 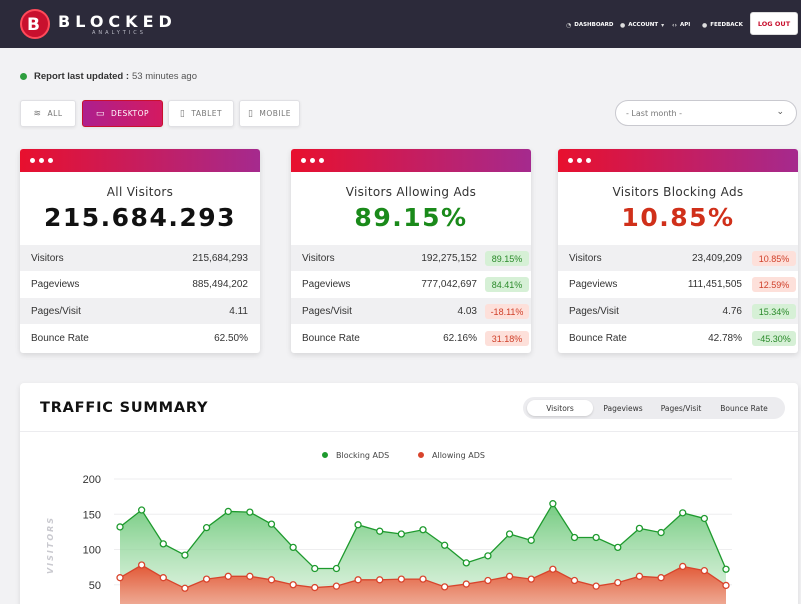 I want to click on card-row: Pageviews 885,494,202, so click(x=140, y=284).